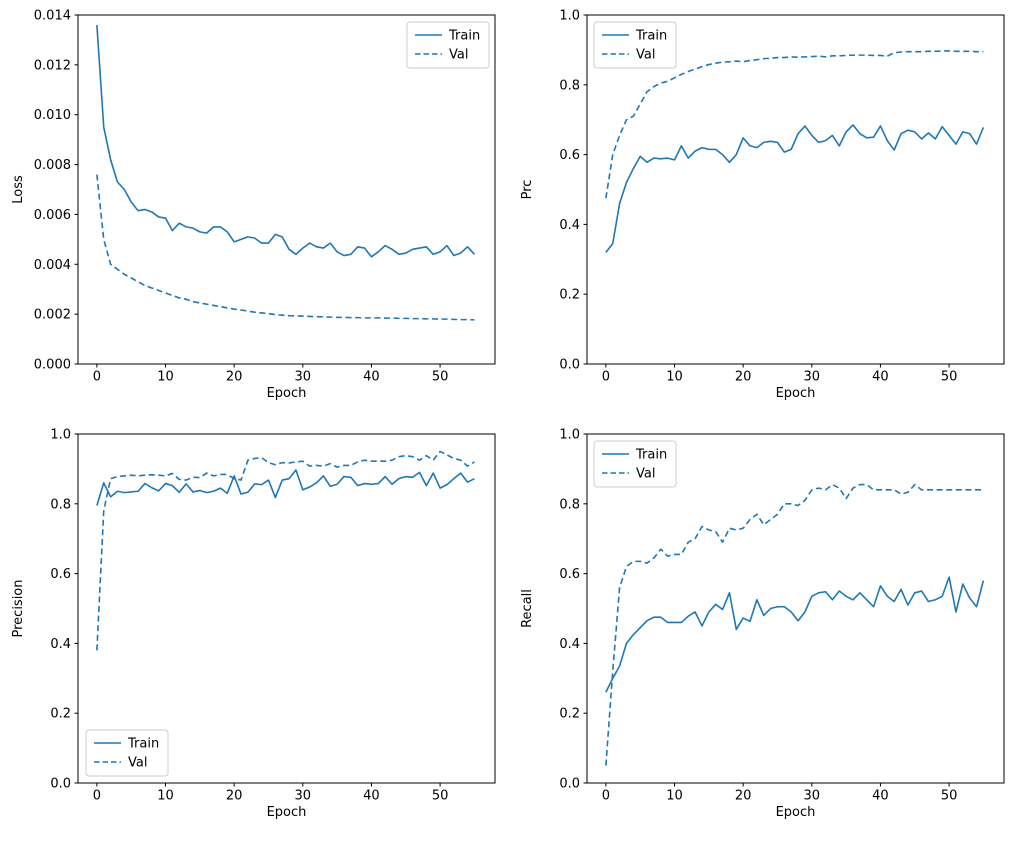  I want to click on precision-legend-label-train: Train, so click(143, 744).